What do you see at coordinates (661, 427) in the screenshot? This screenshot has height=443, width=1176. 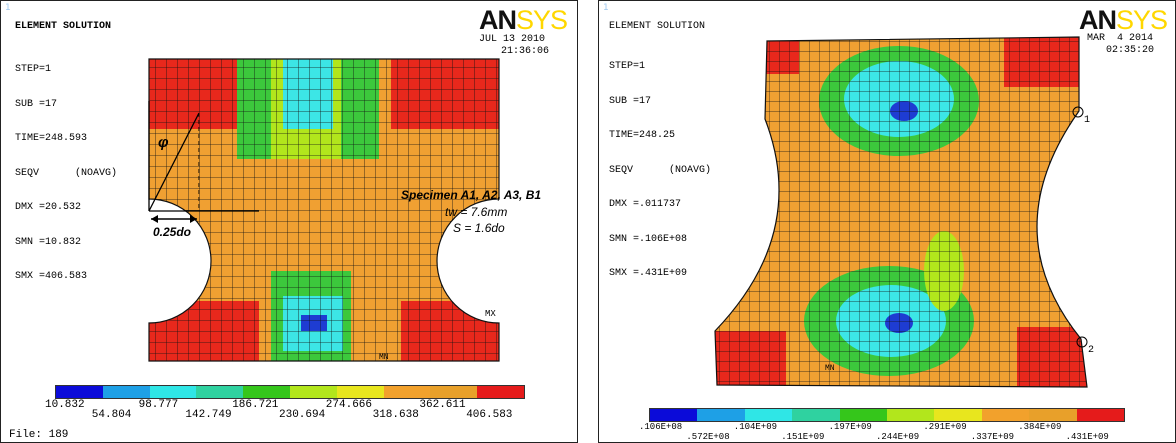 I see `legend-tick-label: .106E+08` at bounding box center [661, 427].